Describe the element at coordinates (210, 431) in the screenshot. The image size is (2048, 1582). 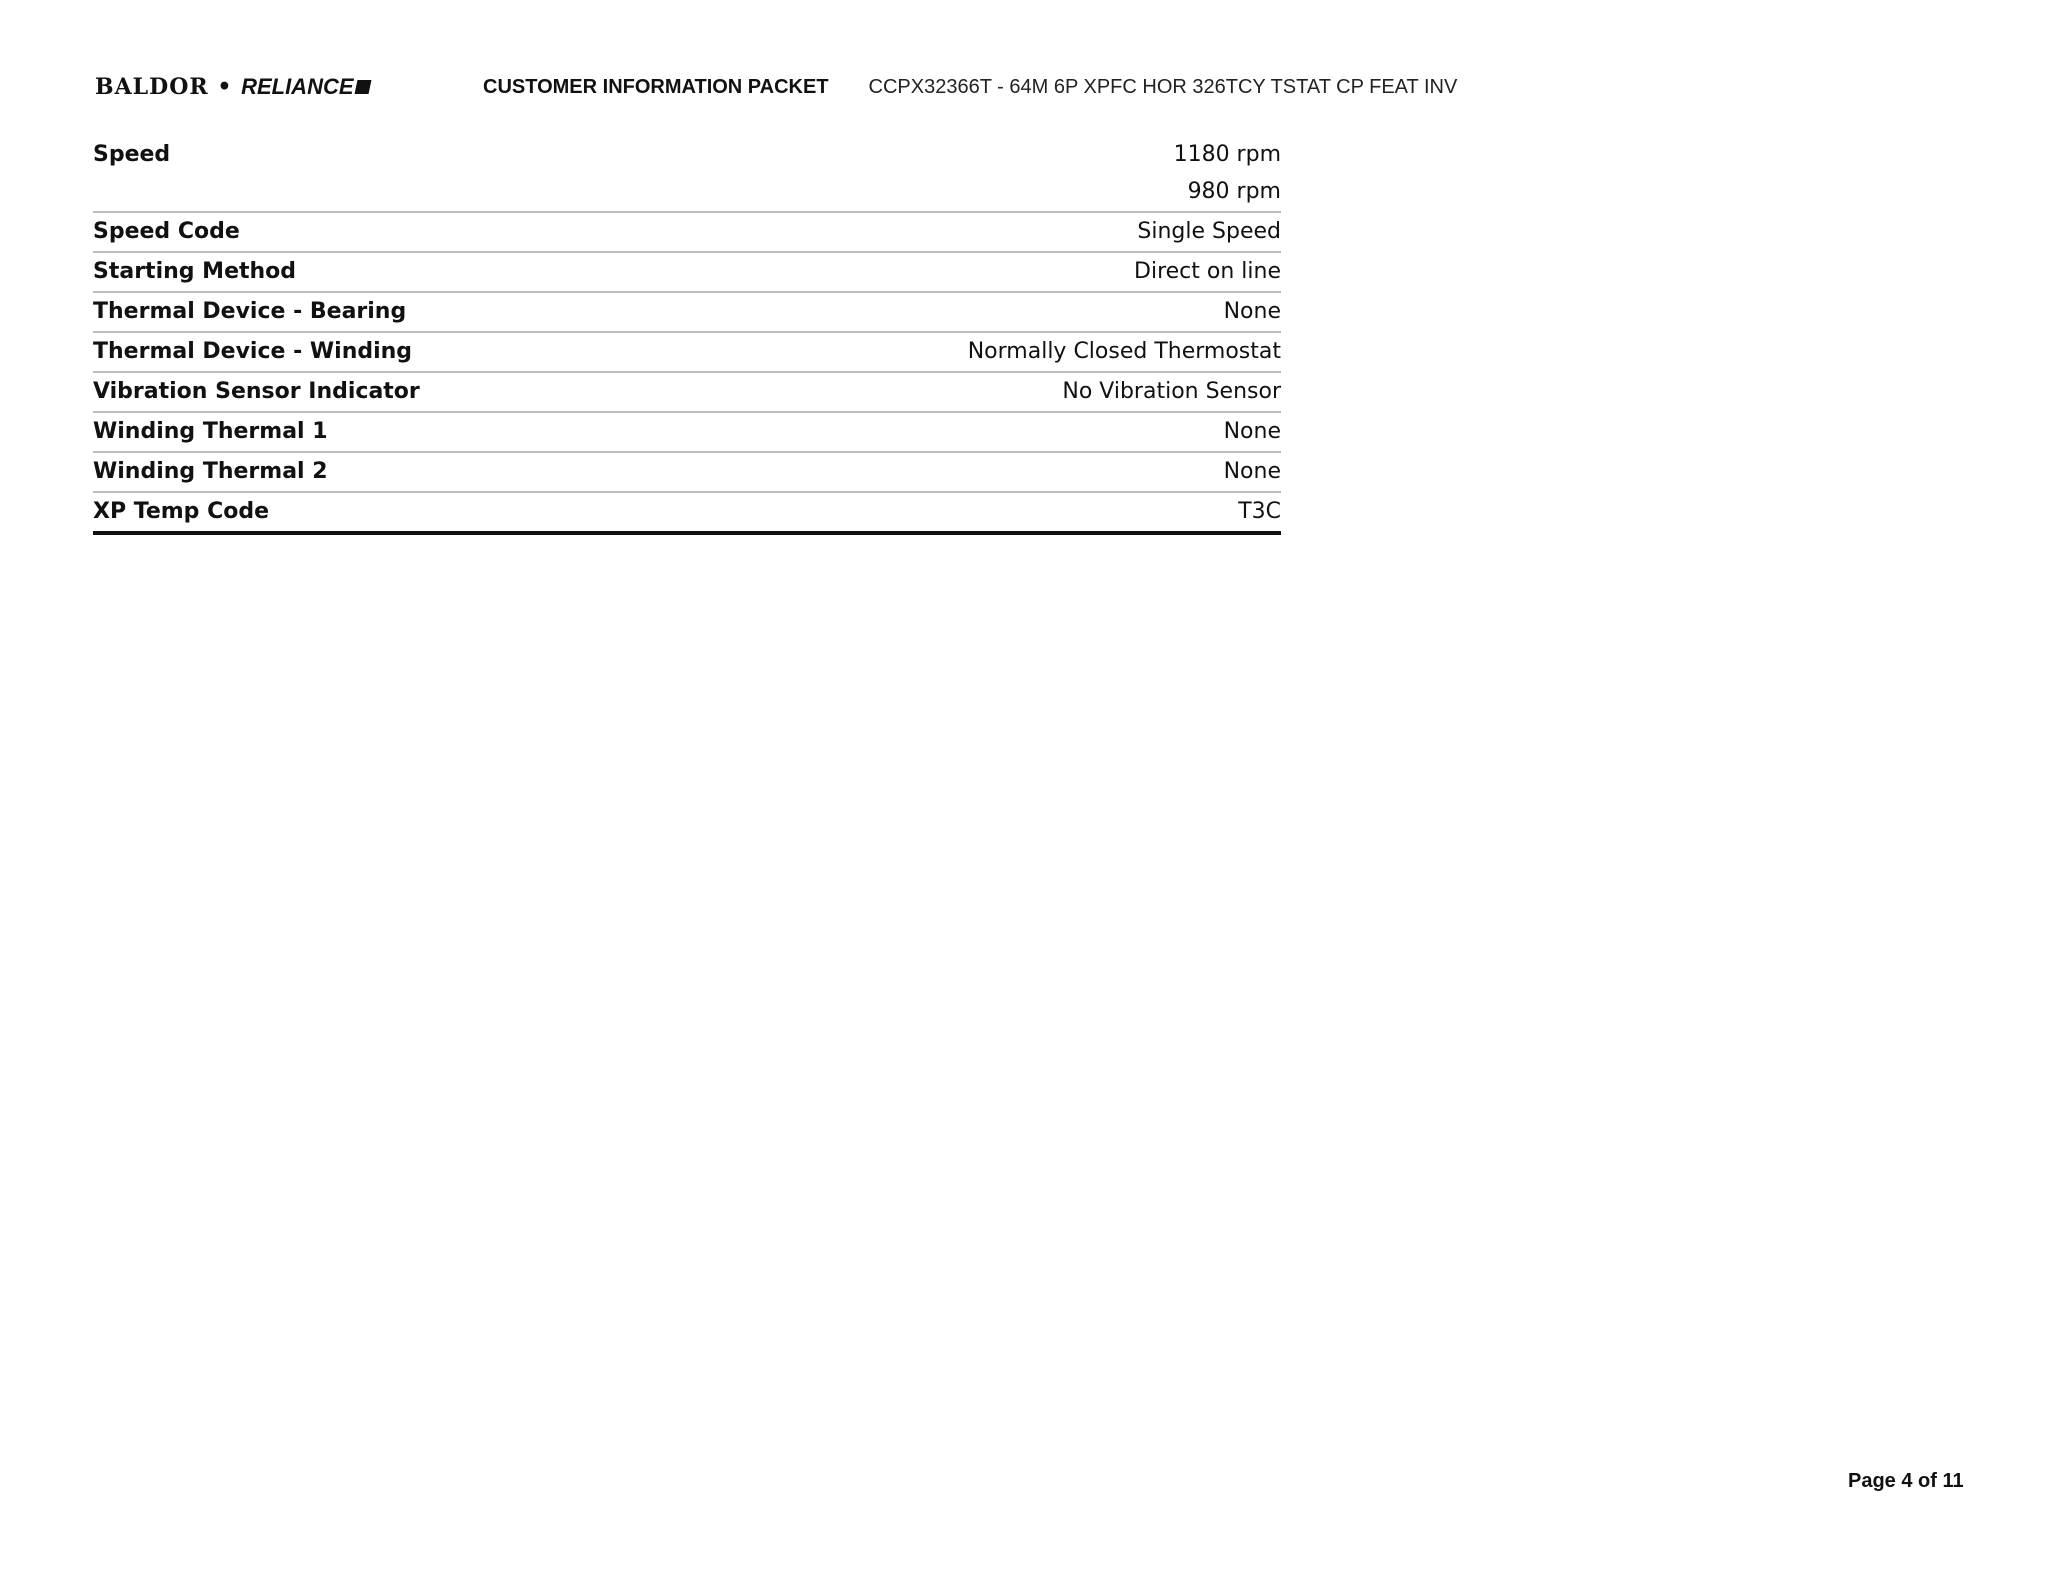
I see `spec-label: Winding Thermal 1` at that location.